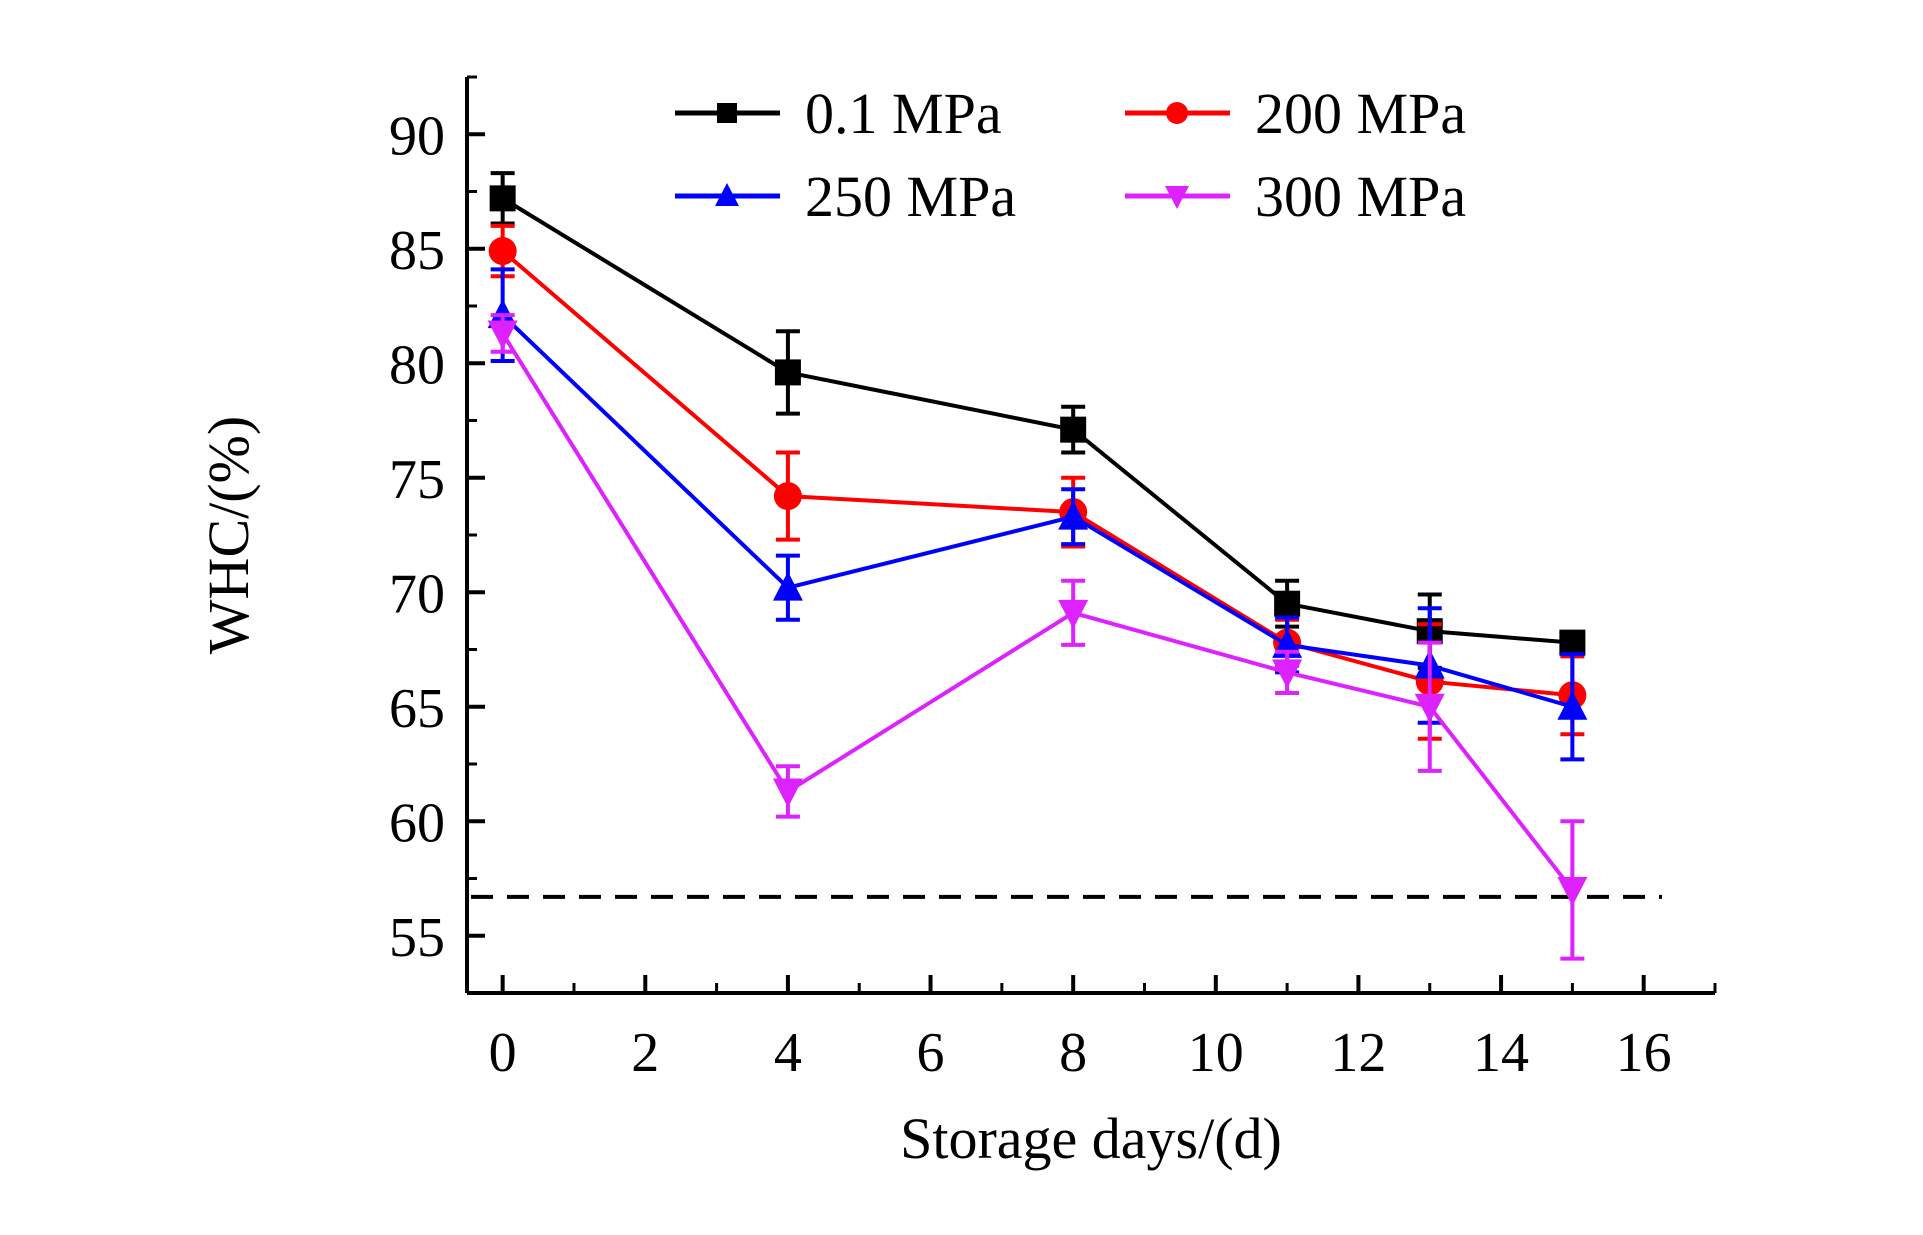 The height and width of the screenshot is (1235, 1923). I want to click on x-axis-title: Storage days/(d), so click(1091, 1138).